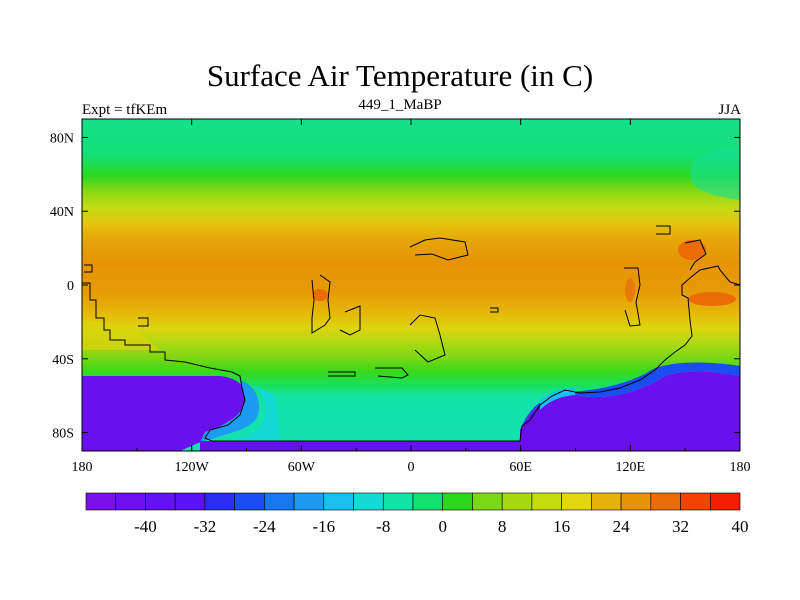  Describe the element at coordinates (62, 138) in the screenshot. I see `y-tick-label: 80N` at that location.